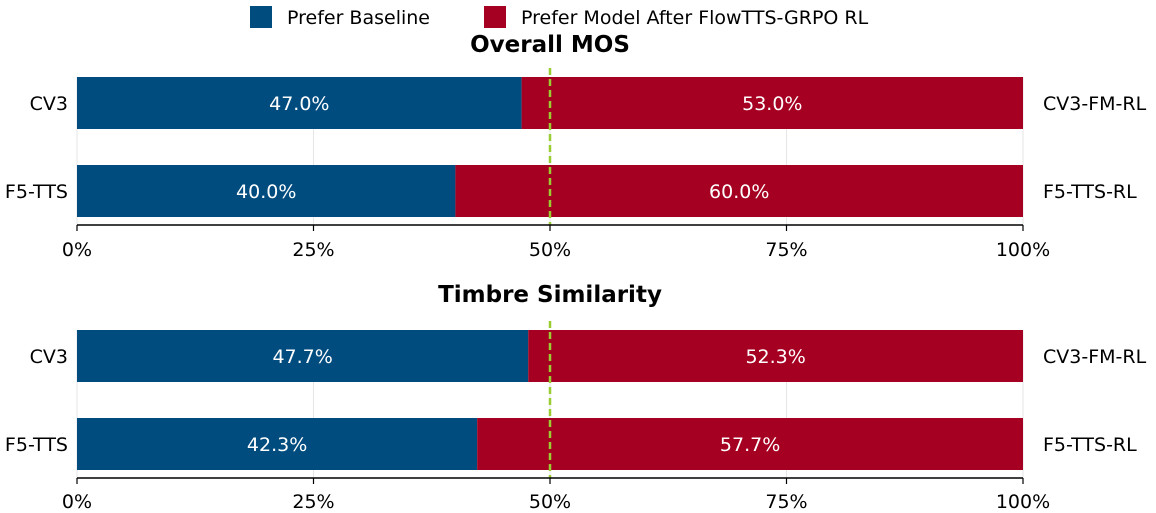 The height and width of the screenshot is (513, 1156). What do you see at coordinates (358, 18) in the screenshot?
I see `legend-label-baseline: Prefer Baseline` at bounding box center [358, 18].